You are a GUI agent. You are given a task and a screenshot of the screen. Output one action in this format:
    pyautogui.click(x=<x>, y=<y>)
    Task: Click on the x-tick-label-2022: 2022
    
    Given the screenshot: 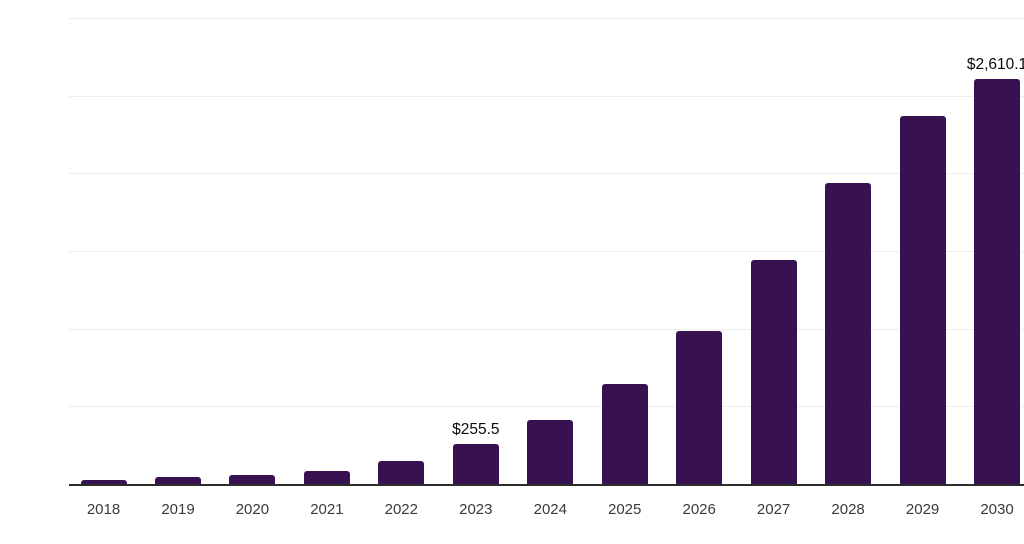 What is the action you would take?
    pyautogui.click(x=401, y=509)
    